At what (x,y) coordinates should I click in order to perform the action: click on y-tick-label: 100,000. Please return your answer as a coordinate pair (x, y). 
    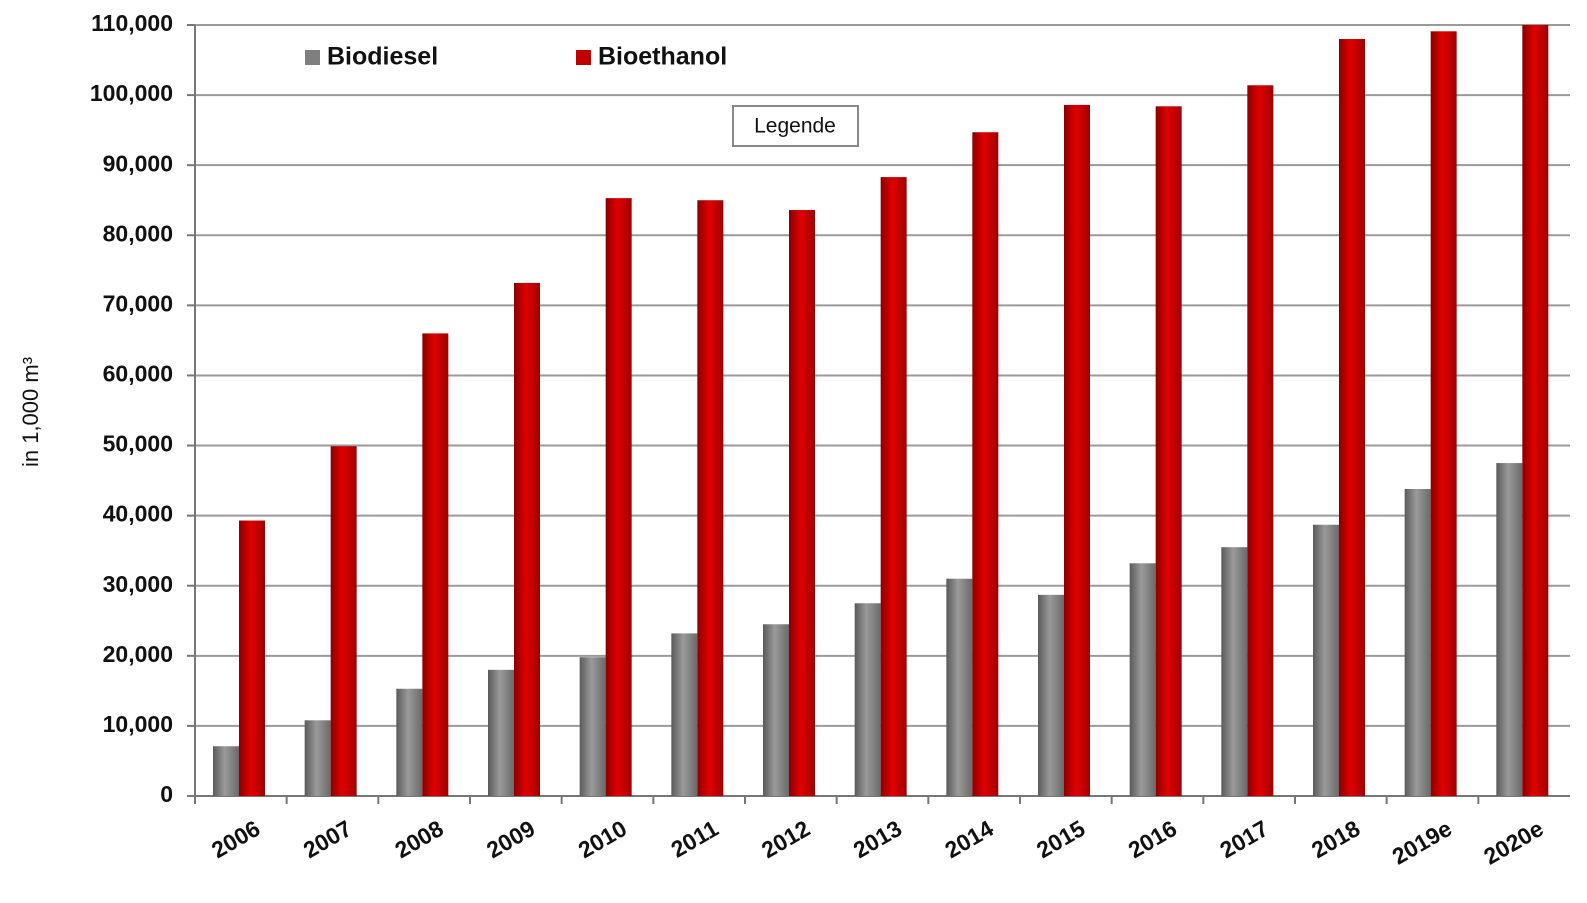
    Looking at the image, I should click on (131, 93).